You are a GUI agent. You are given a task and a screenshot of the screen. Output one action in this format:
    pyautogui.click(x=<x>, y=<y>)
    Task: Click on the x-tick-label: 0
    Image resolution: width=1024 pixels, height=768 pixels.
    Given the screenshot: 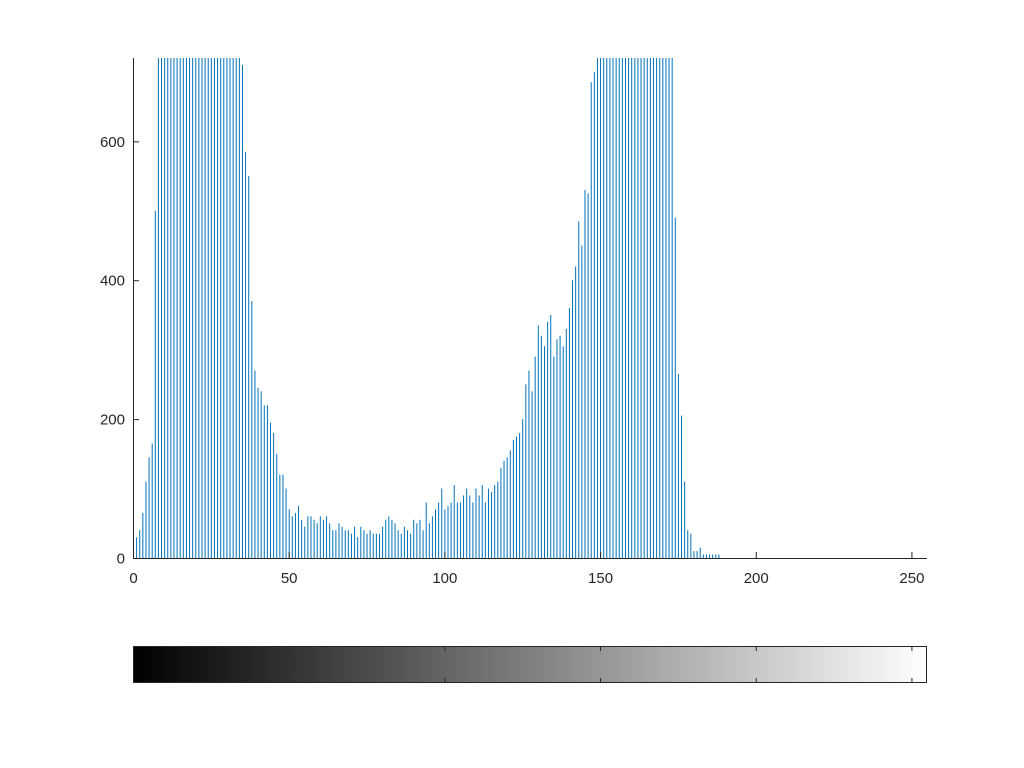 What is the action you would take?
    pyautogui.click(x=133, y=578)
    